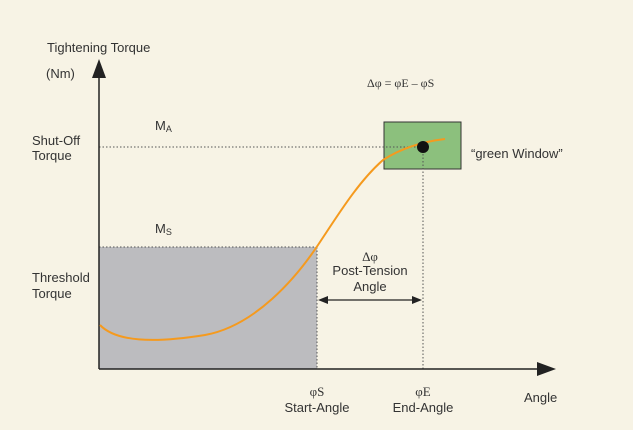 The image size is (633, 430). I want to click on ms-label: MS, so click(163, 229).